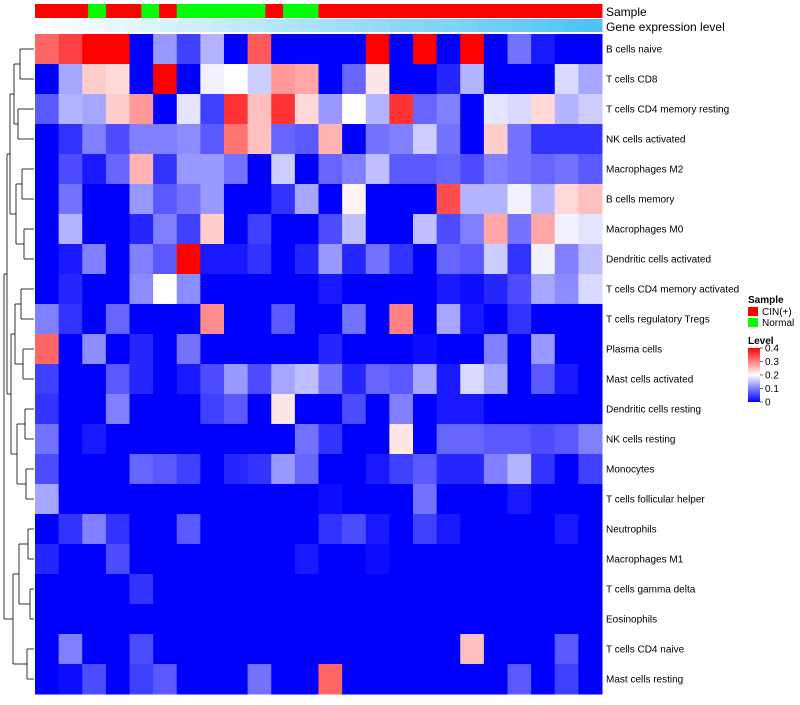 This screenshot has width=800, height=705. What do you see at coordinates (667, 110) in the screenshot?
I see `row-label: T cells CD4 memory resting` at bounding box center [667, 110].